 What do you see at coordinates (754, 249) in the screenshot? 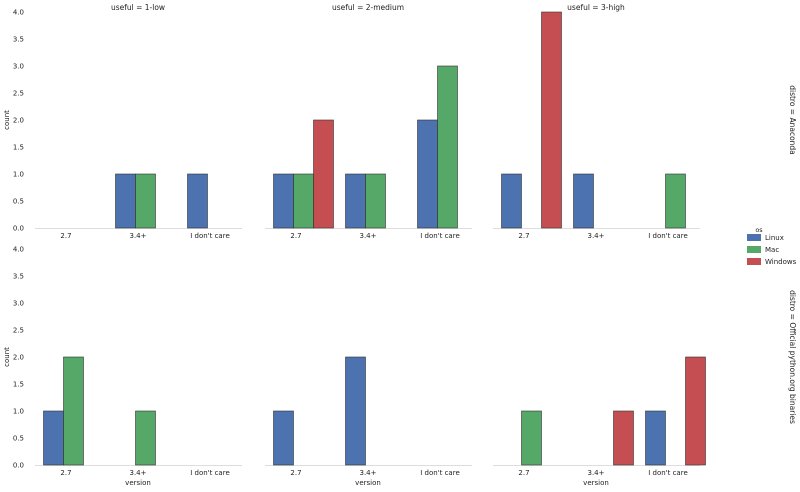
I see `legend-swatch-mac` at bounding box center [754, 249].